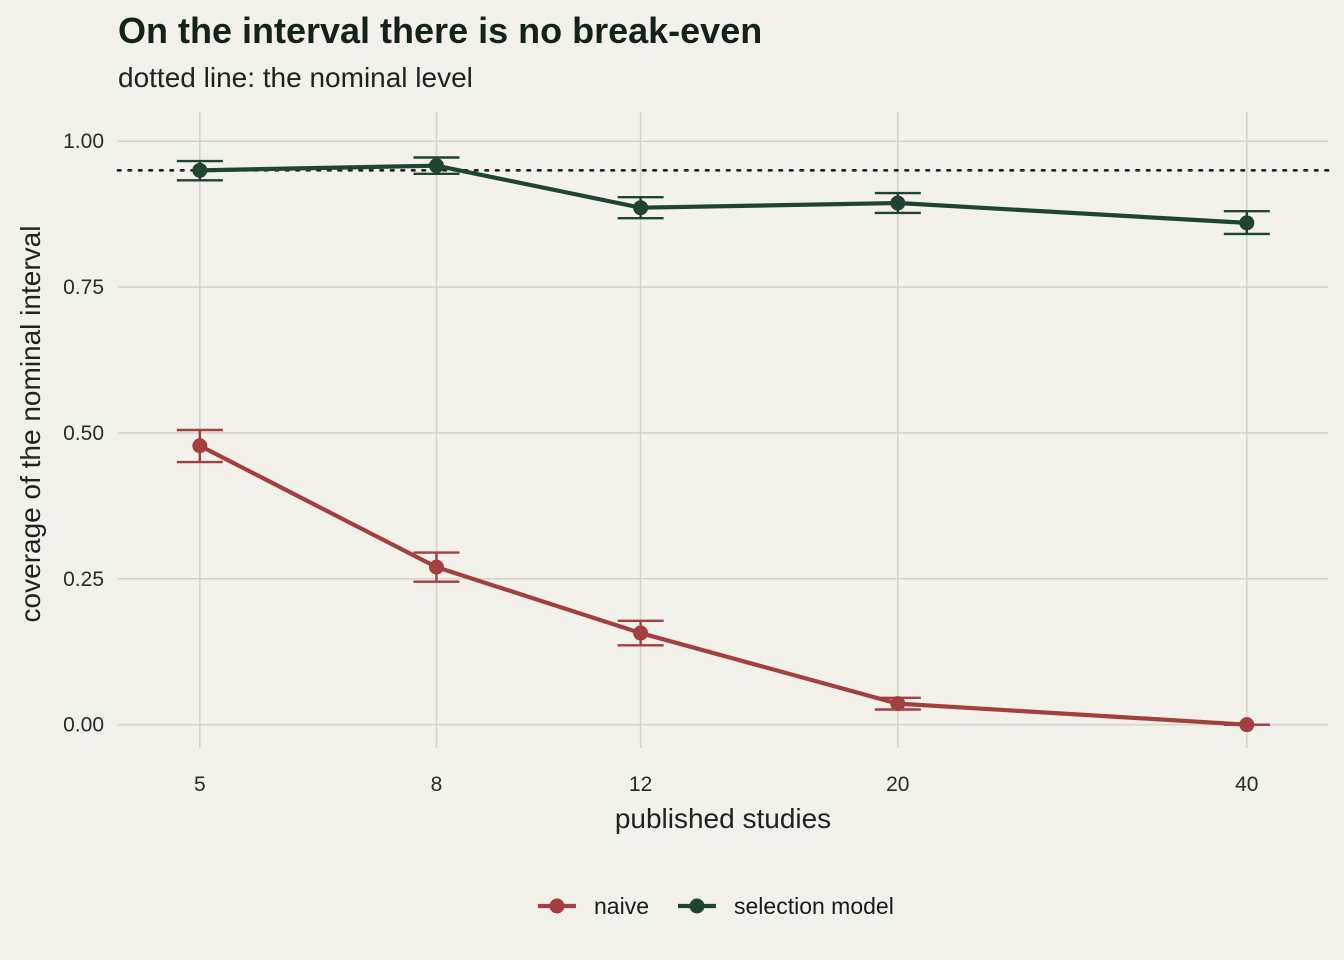 The height and width of the screenshot is (960, 1344). I want to click on legend-item-naive: naive, so click(593, 906).